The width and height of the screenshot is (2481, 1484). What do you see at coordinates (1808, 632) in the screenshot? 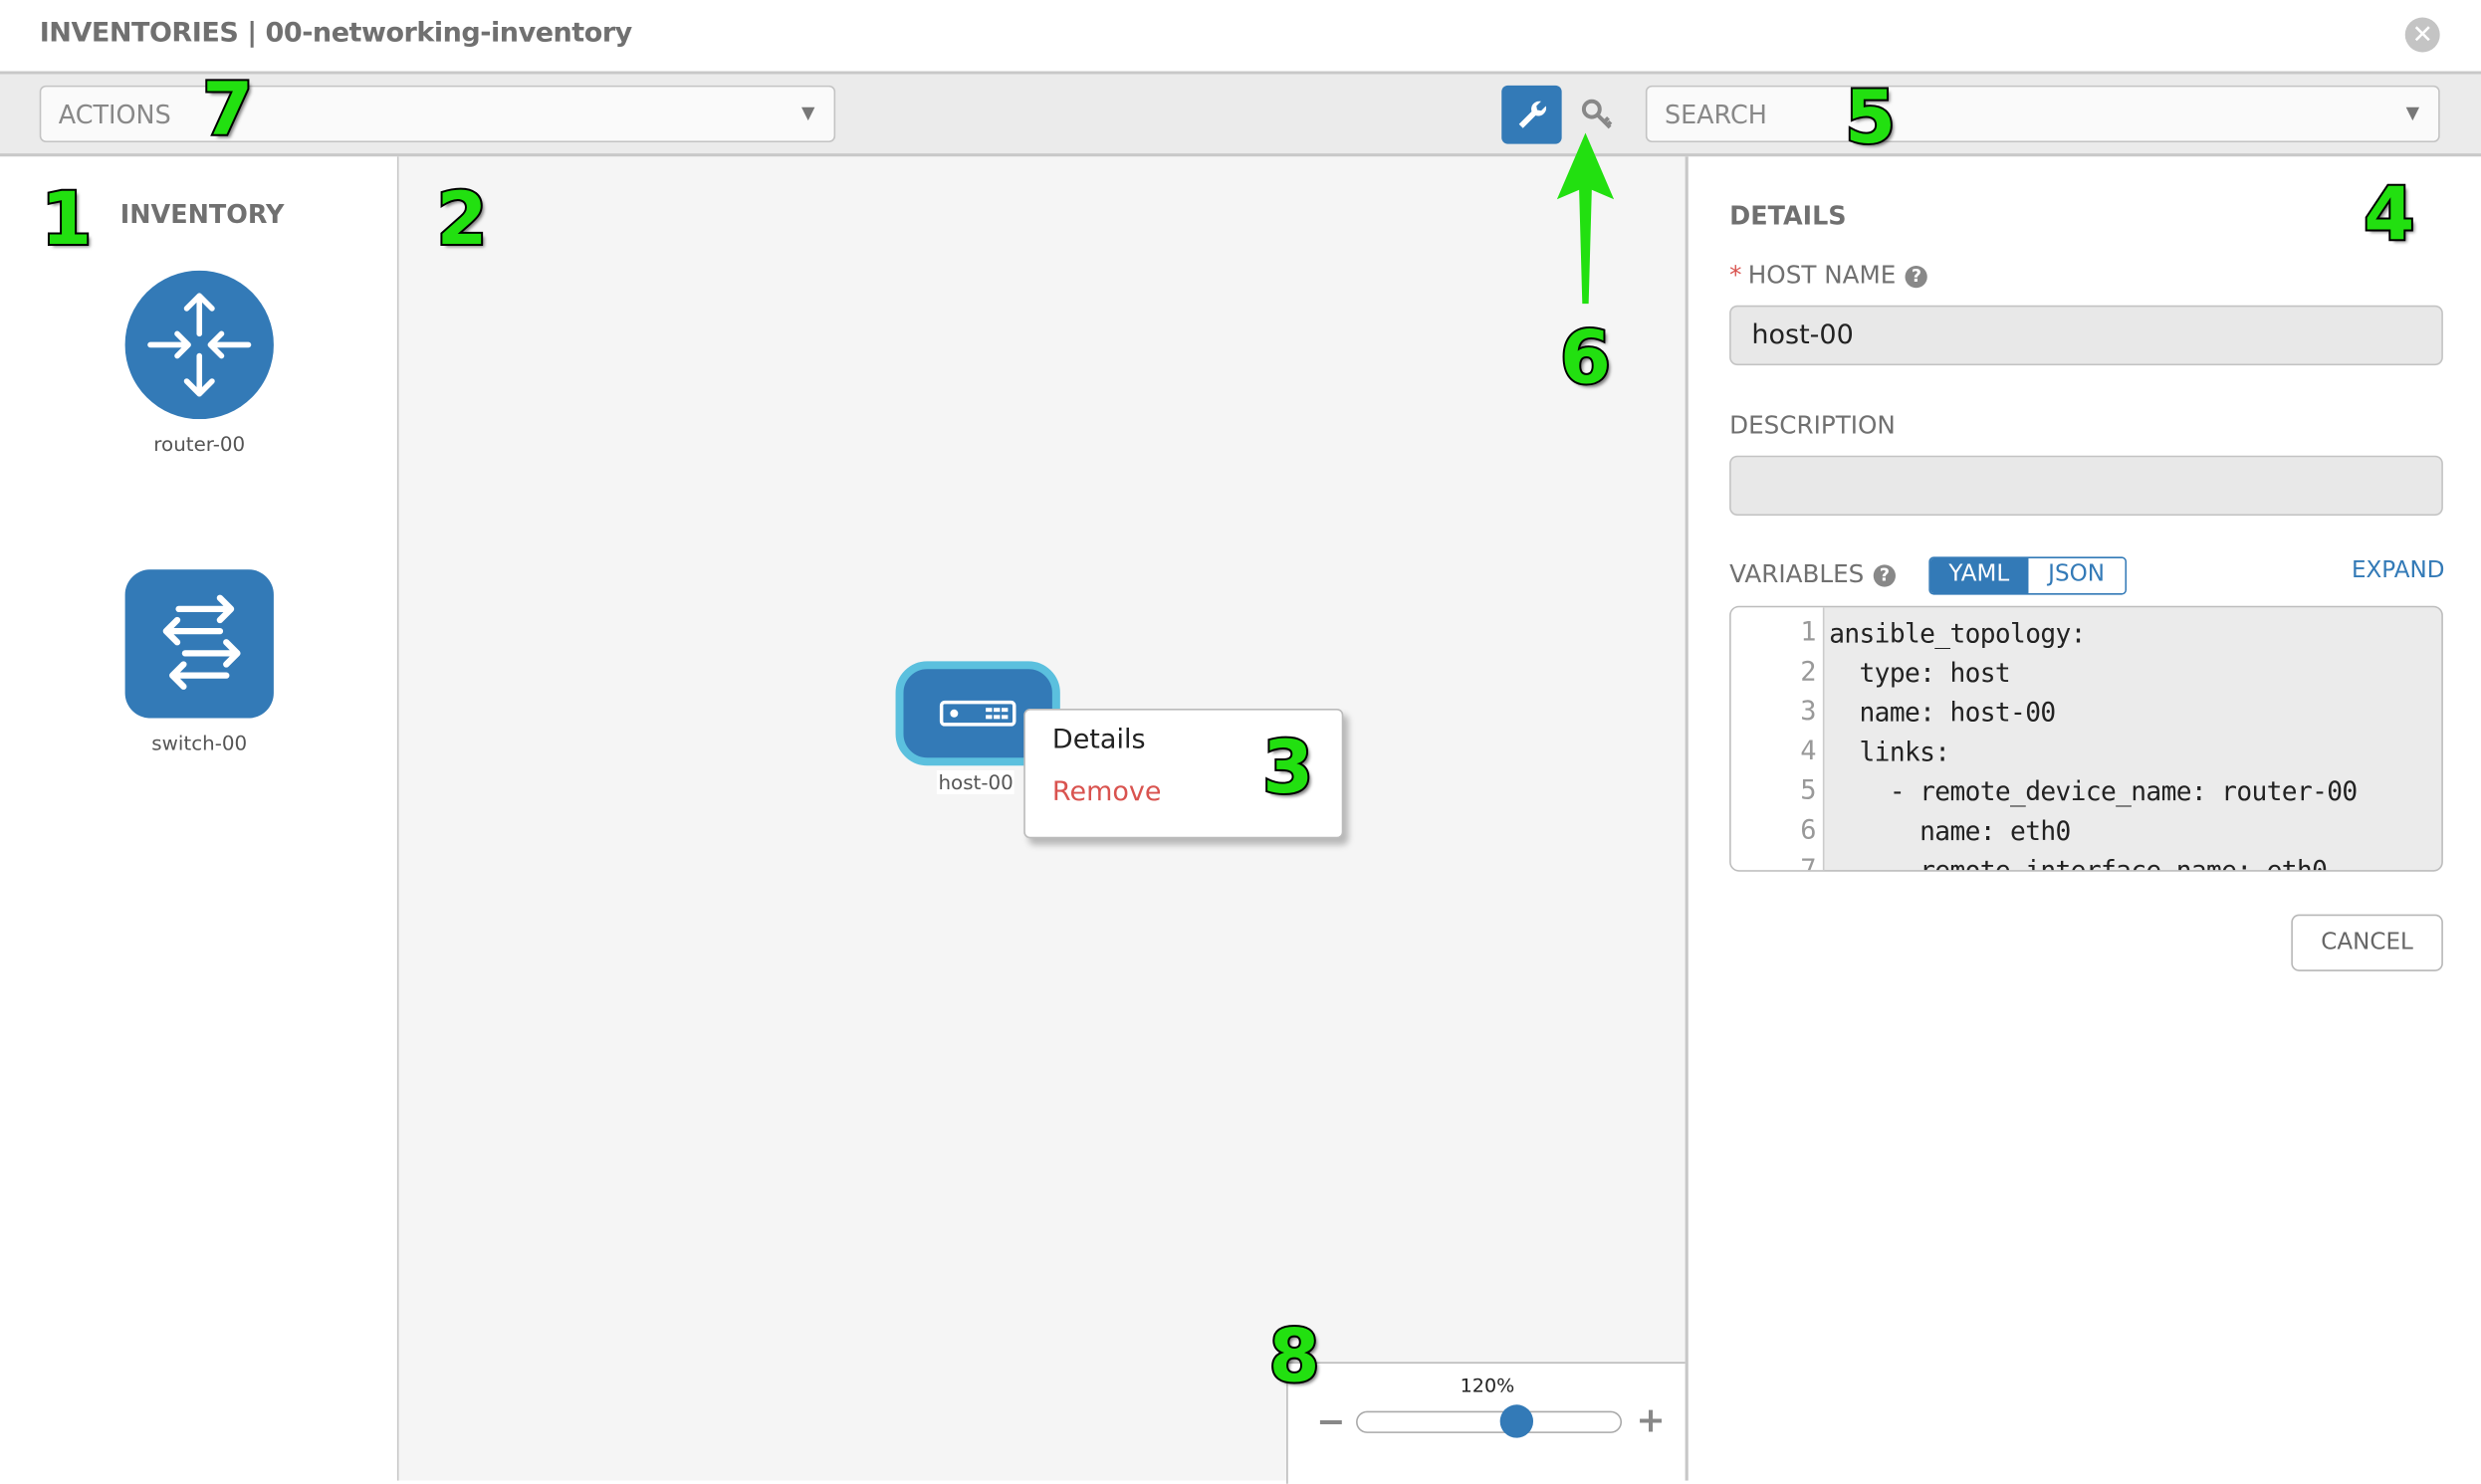
I see `line-number: 1` at bounding box center [1808, 632].